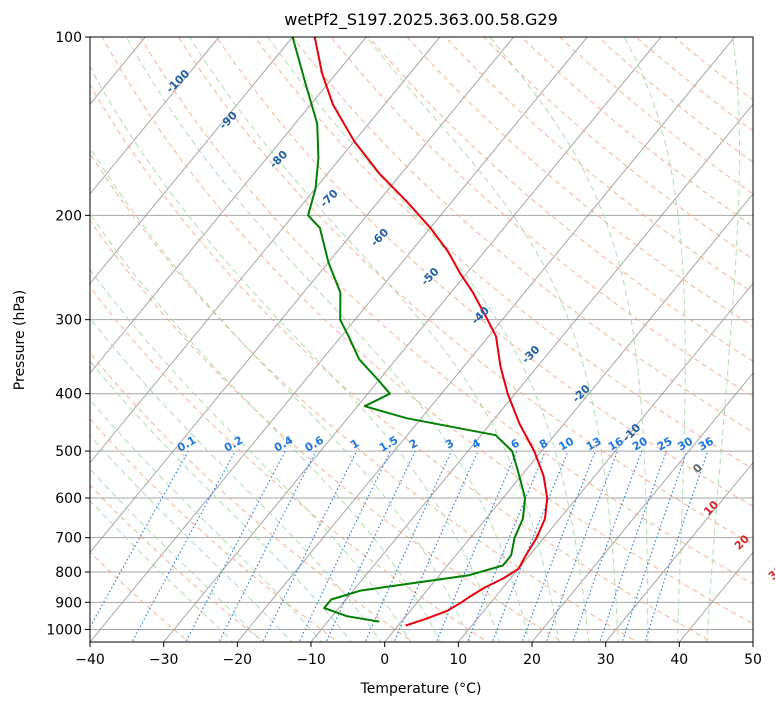 The width and height of the screenshot is (775, 708). What do you see at coordinates (532, 660) in the screenshot?
I see `x-tick-label: 20` at bounding box center [532, 660].